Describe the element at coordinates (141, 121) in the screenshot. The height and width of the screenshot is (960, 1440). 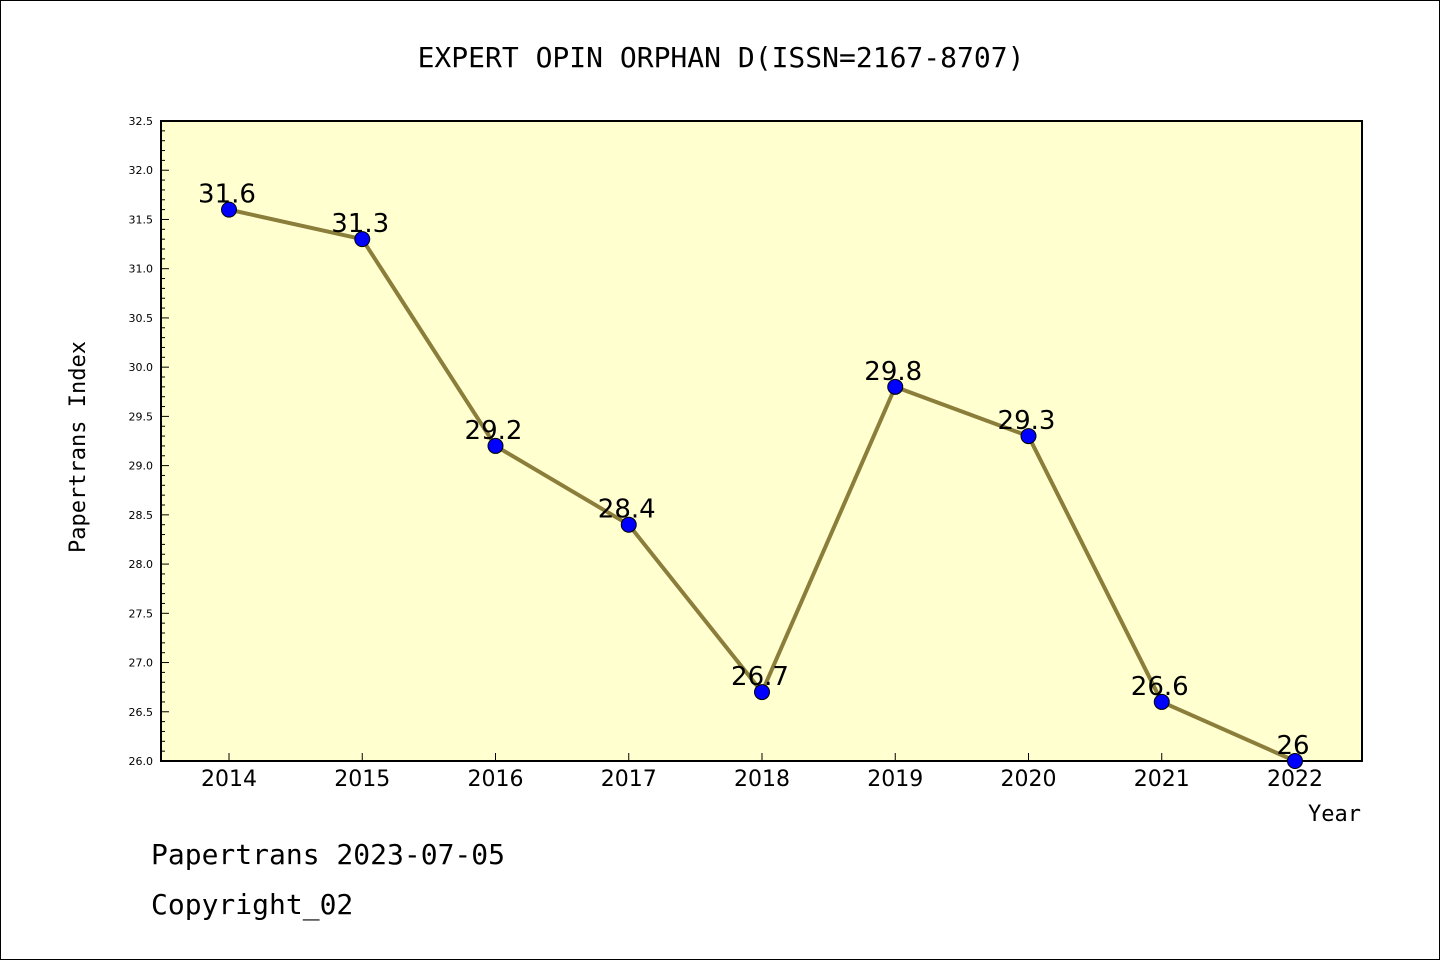
I see `y-tick-label: 32.5` at that location.